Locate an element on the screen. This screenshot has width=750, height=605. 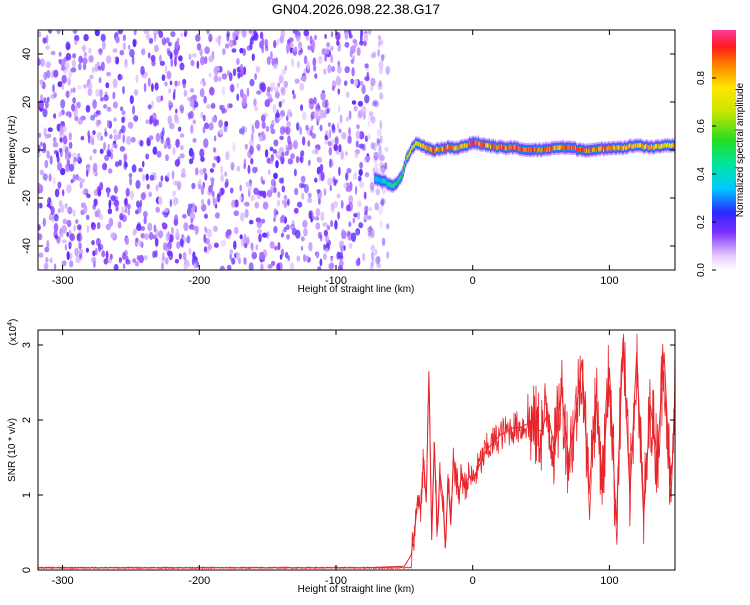
snr-y-multiplier: (x104) is located at coordinates (13, 332).